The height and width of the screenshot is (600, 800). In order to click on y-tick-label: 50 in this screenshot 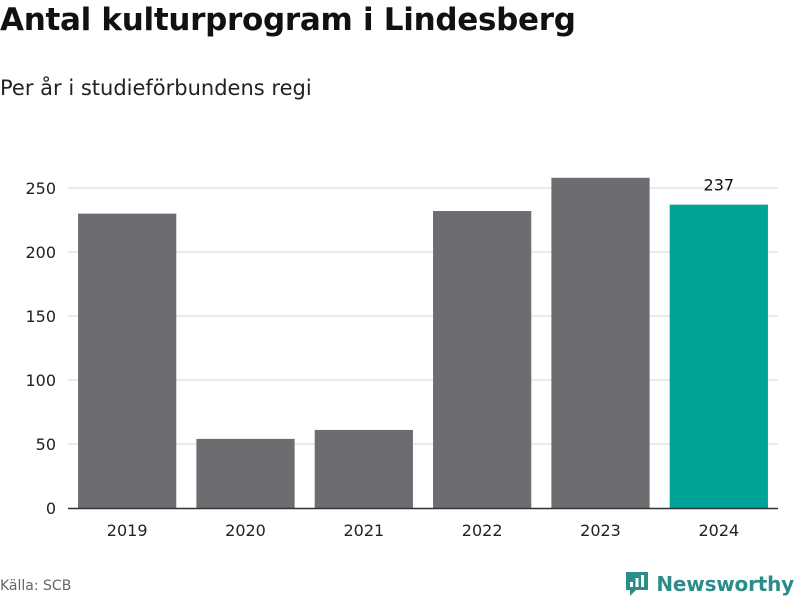, I will do `click(46, 444)`.